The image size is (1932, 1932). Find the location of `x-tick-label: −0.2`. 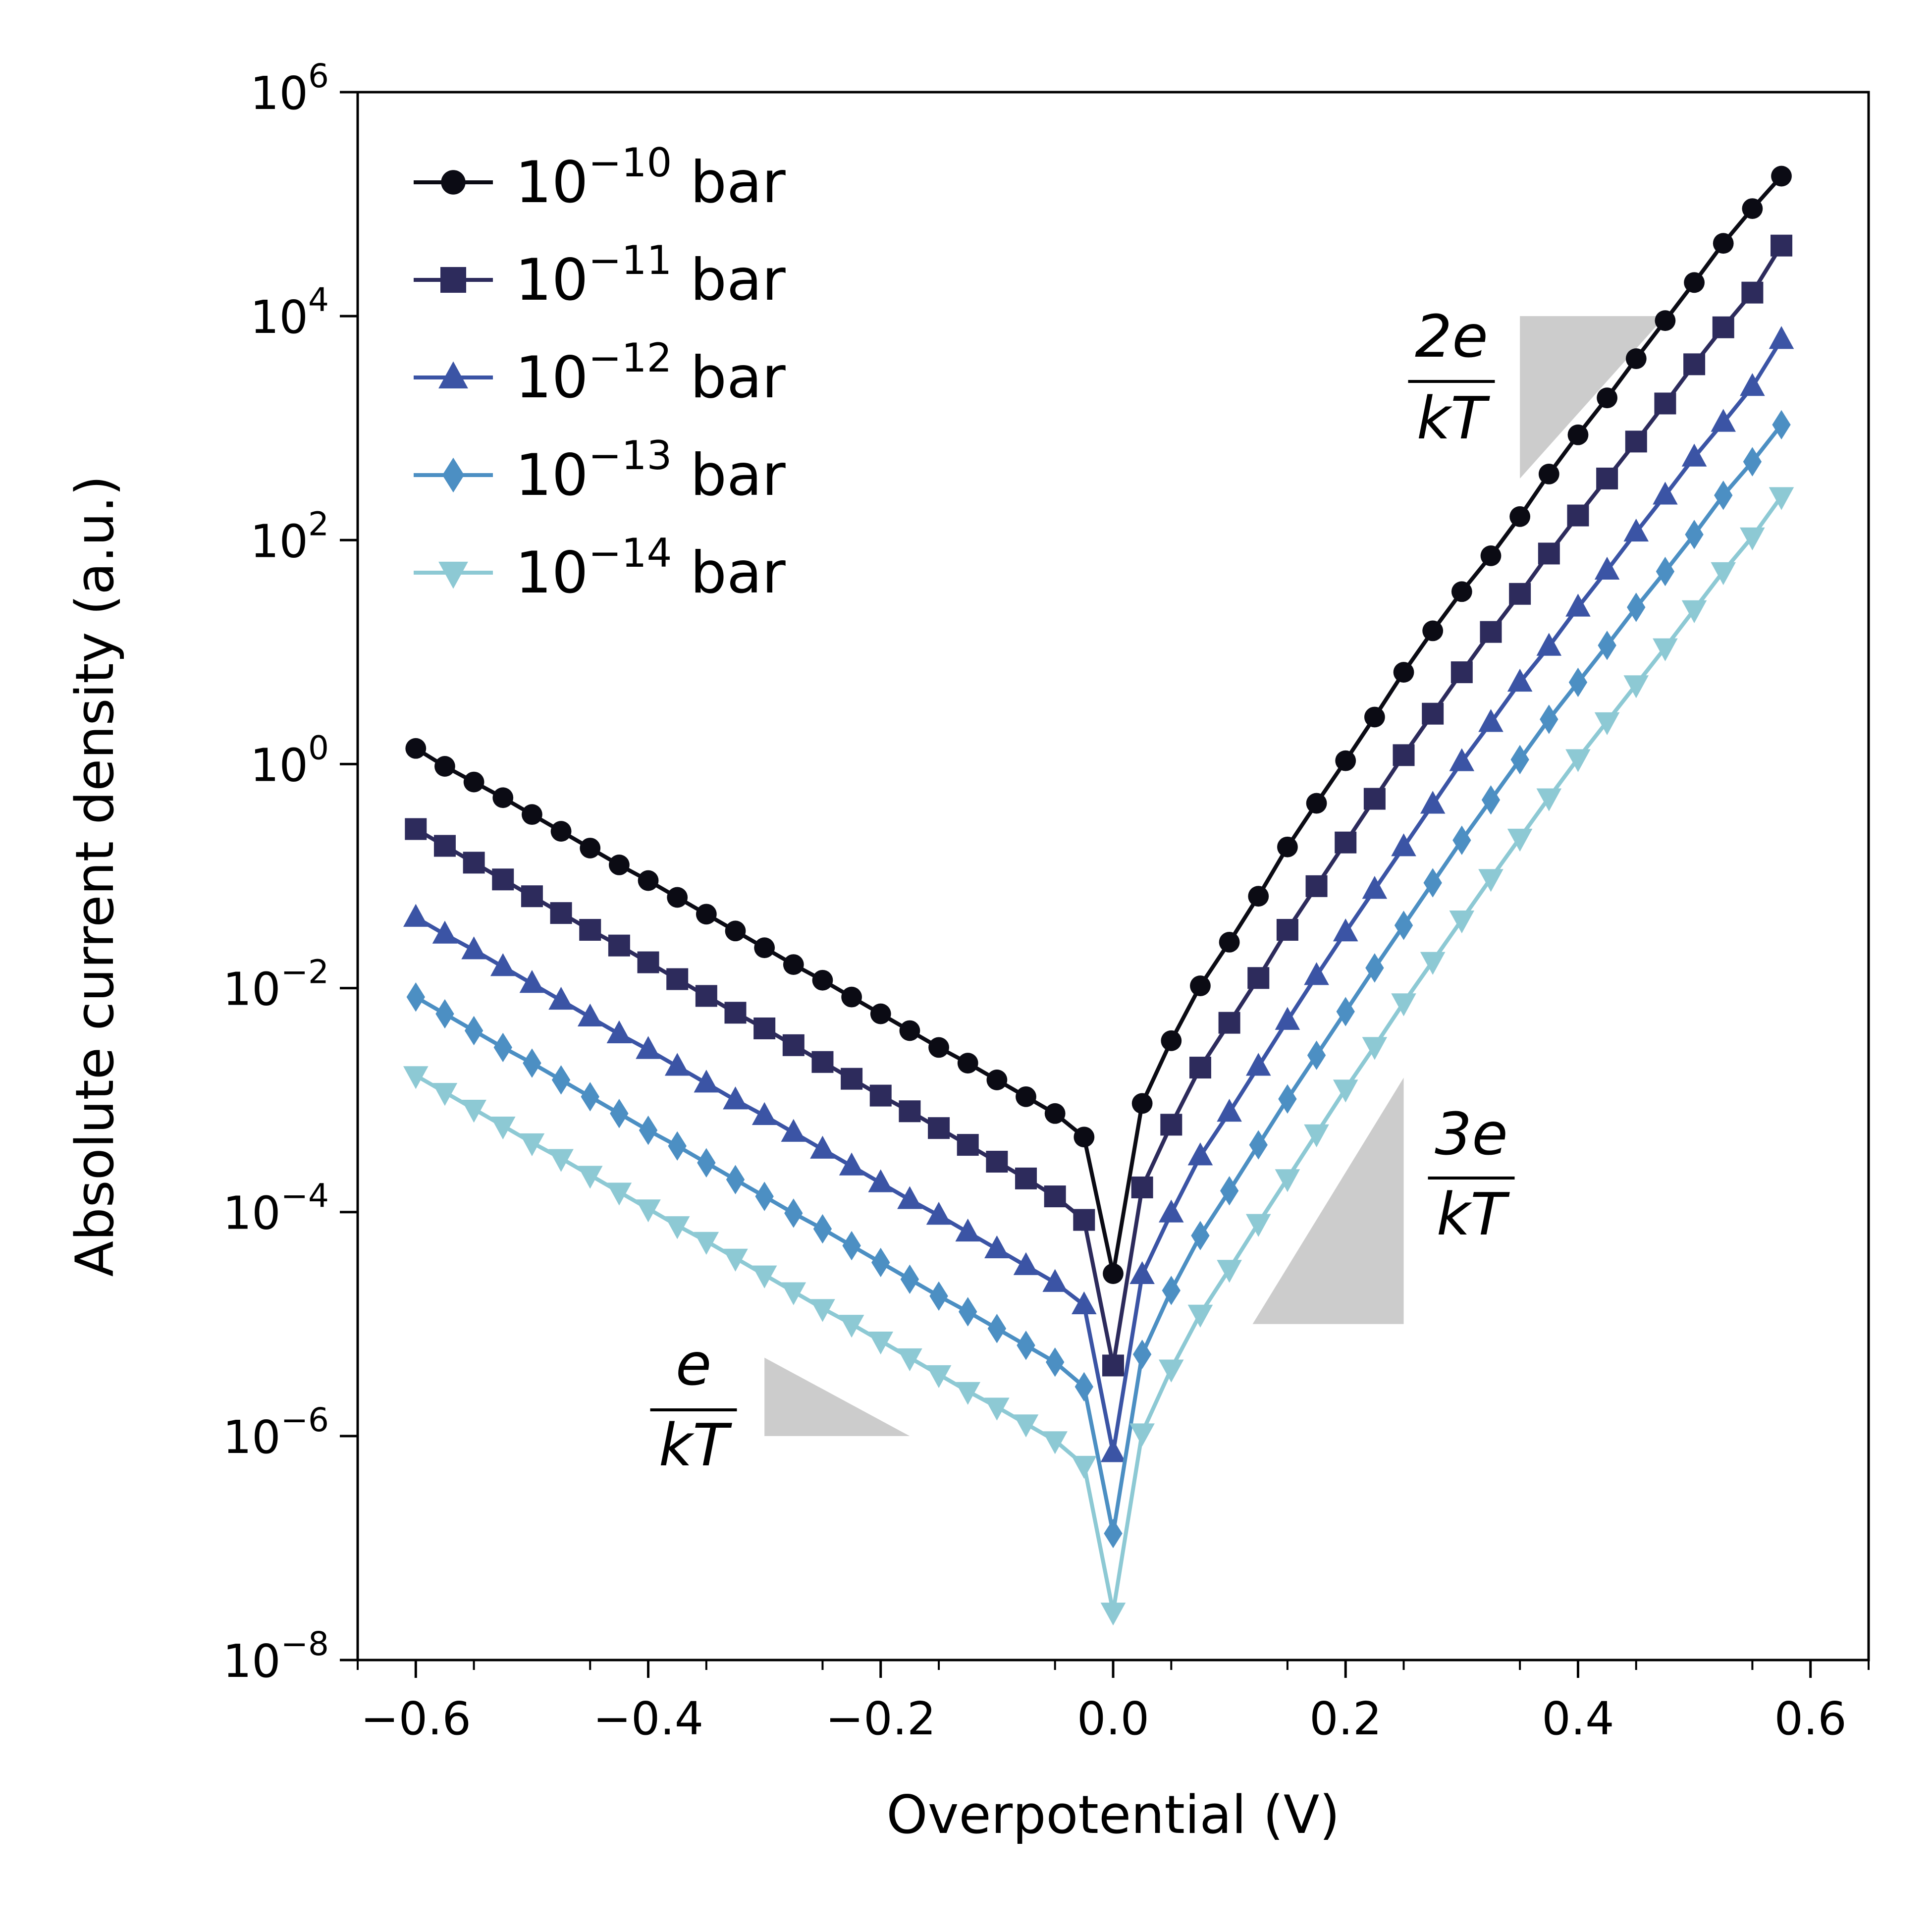

x-tick-label: −0.2 is located at coordinates (880, 1718).